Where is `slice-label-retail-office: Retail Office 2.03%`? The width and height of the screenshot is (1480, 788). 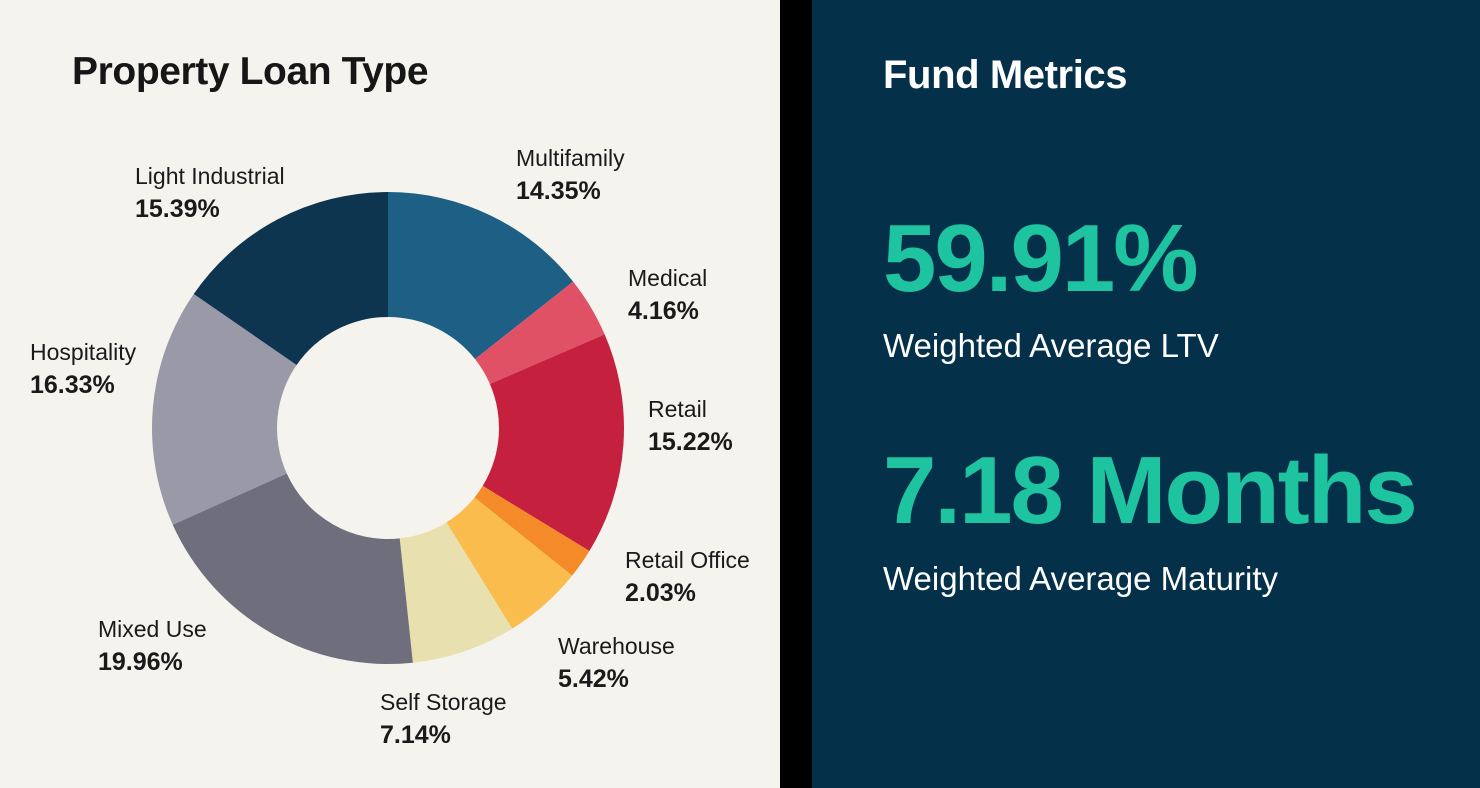 slice-label-retail-office: Retail Office 2.03% is located at coordinates (687, 577).